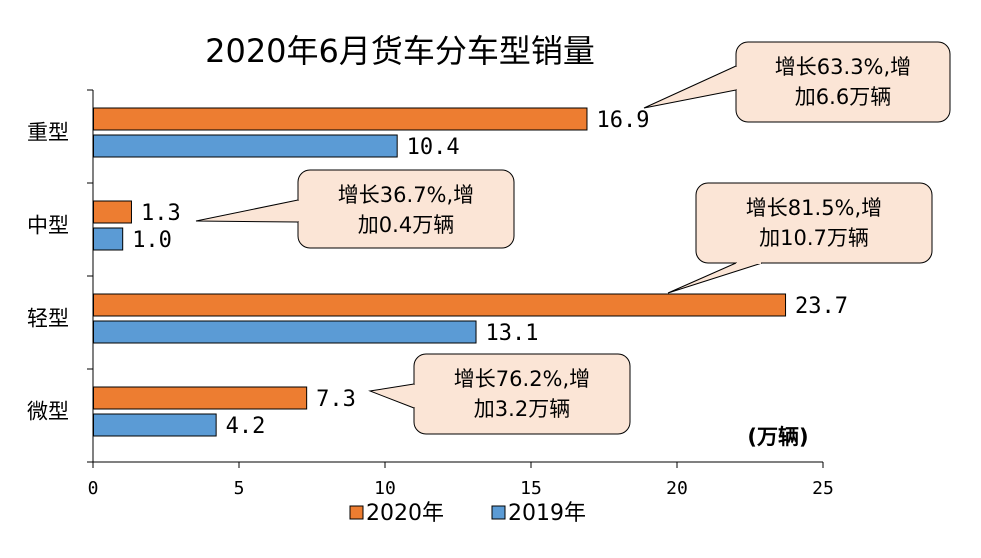  Describe the element at coordinates (677, 488) in the screenshot. I see `x-tick-label: 20` at that location.